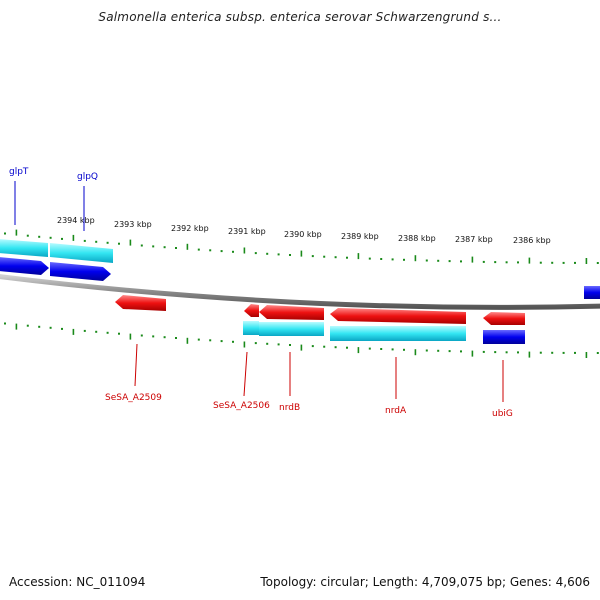 The height and width of the screenshot is (600, 600). What do you see at coordinates (289, 408) in the screenshot?
I see `gene-label-nrdB: nrdB` at bounding box center [289, 408].